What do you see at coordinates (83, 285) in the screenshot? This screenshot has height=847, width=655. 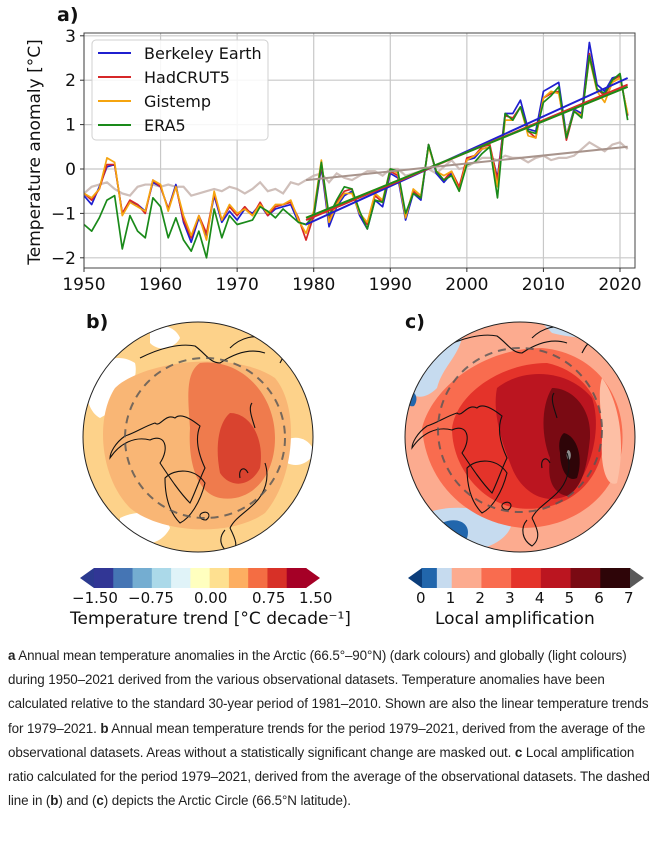 I see `x-tick-label: 1950` at bounding box center [83, 285].